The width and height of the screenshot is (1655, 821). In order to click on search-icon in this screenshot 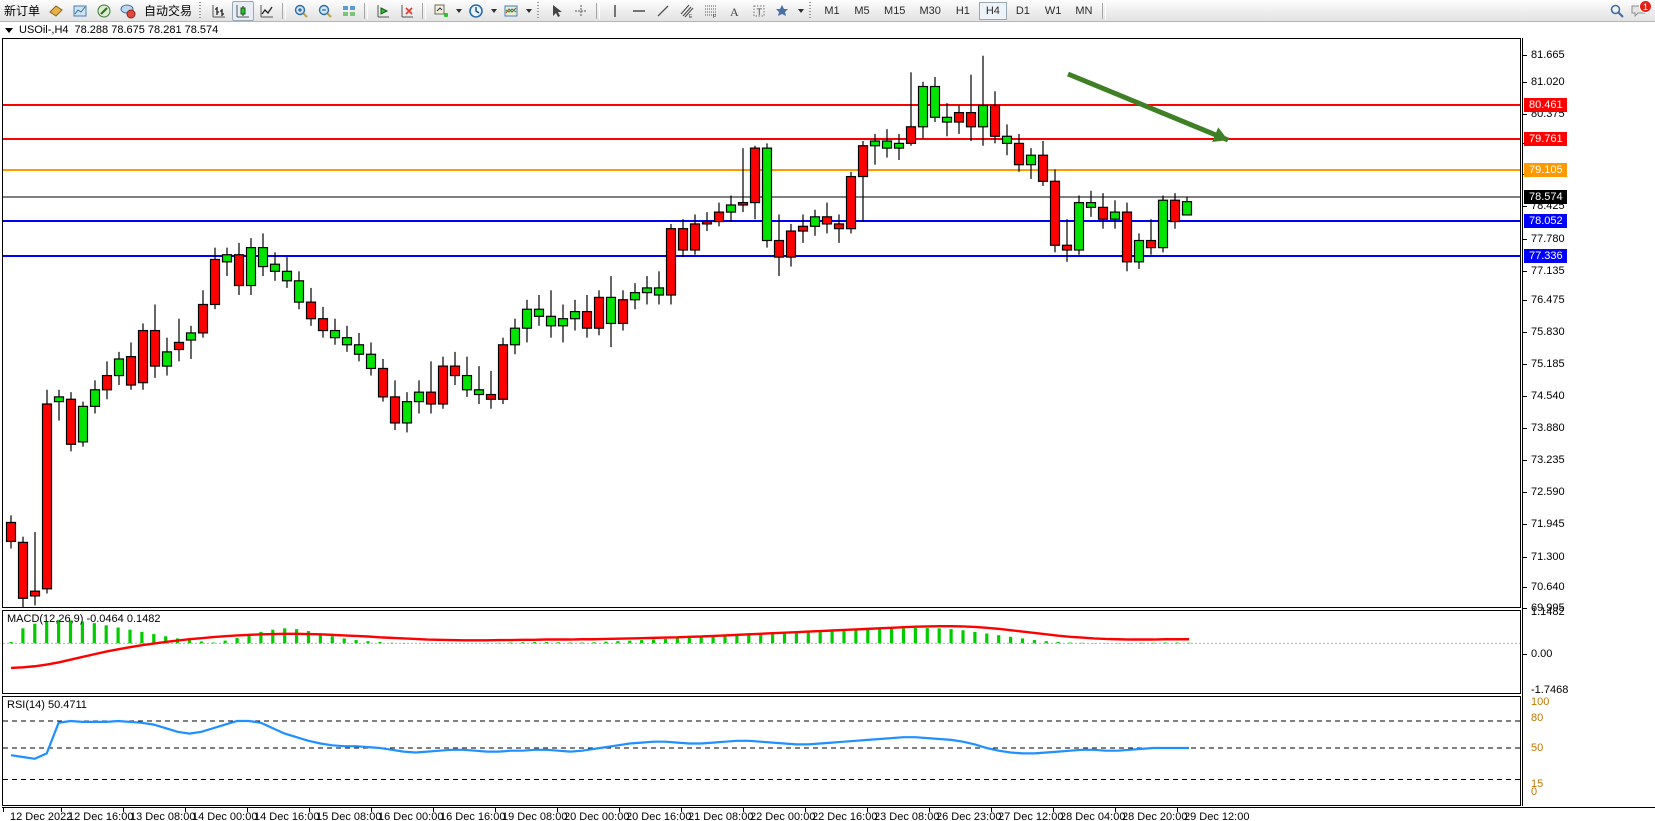, I will do `click(1617, 11)`.